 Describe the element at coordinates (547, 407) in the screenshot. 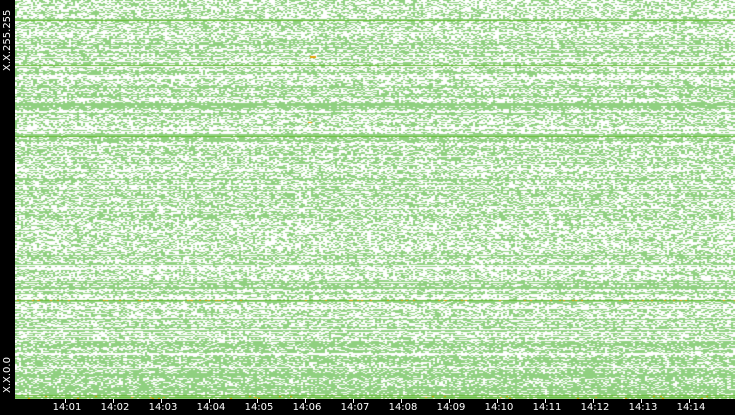

I see `x-tick-label: 14:11` at that location.